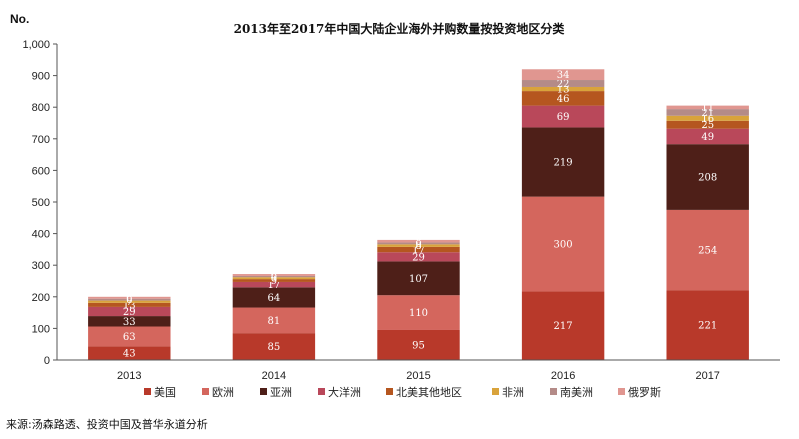  I want to click on legend: 美国 欧洲 亚洲 大洋洲 北美其他地区 非洲 南美洲 俄罗斯, so click(402, 392).